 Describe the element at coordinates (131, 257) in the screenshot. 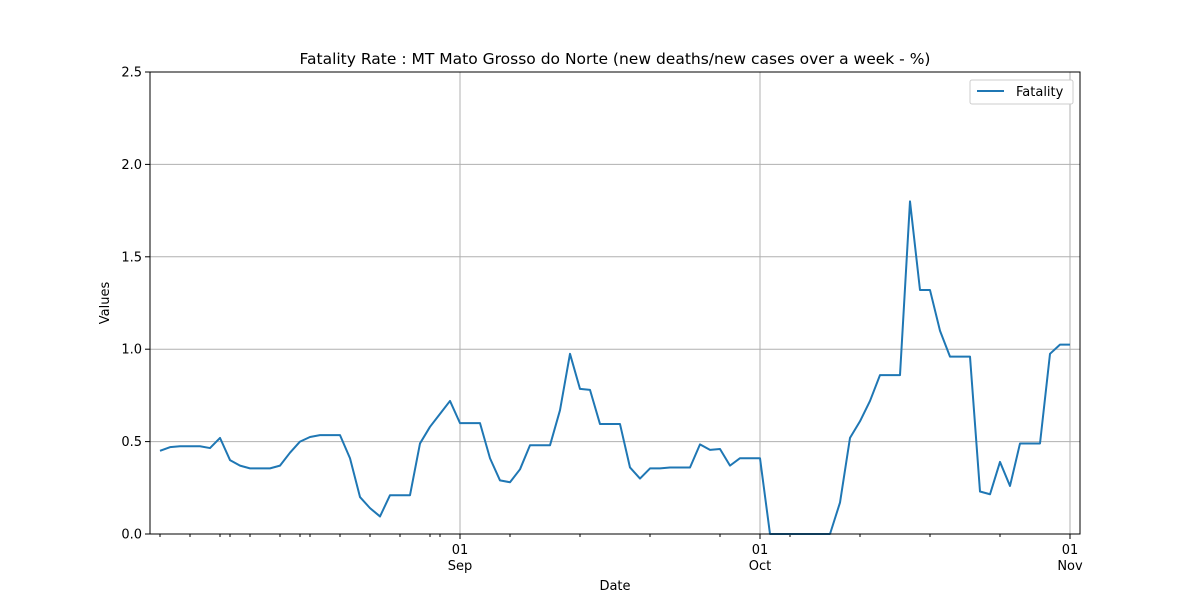

I see `y-tick-label: 1.5` at that location.